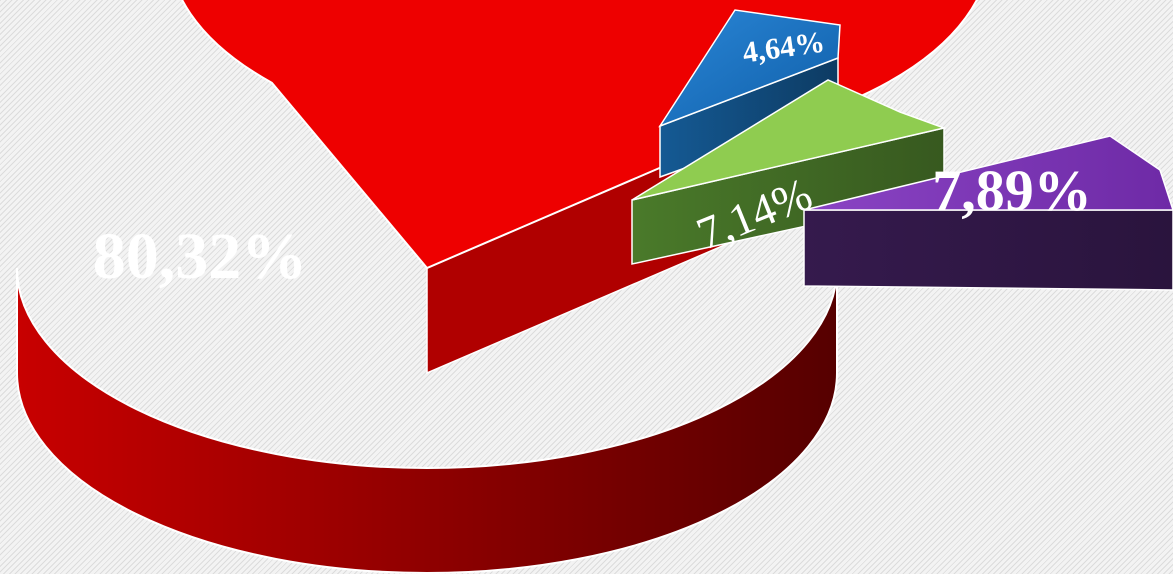  Describe the element at coordinates (1012, 190) in the screenshot. I see `data-label-3: 7,89%` at that location.